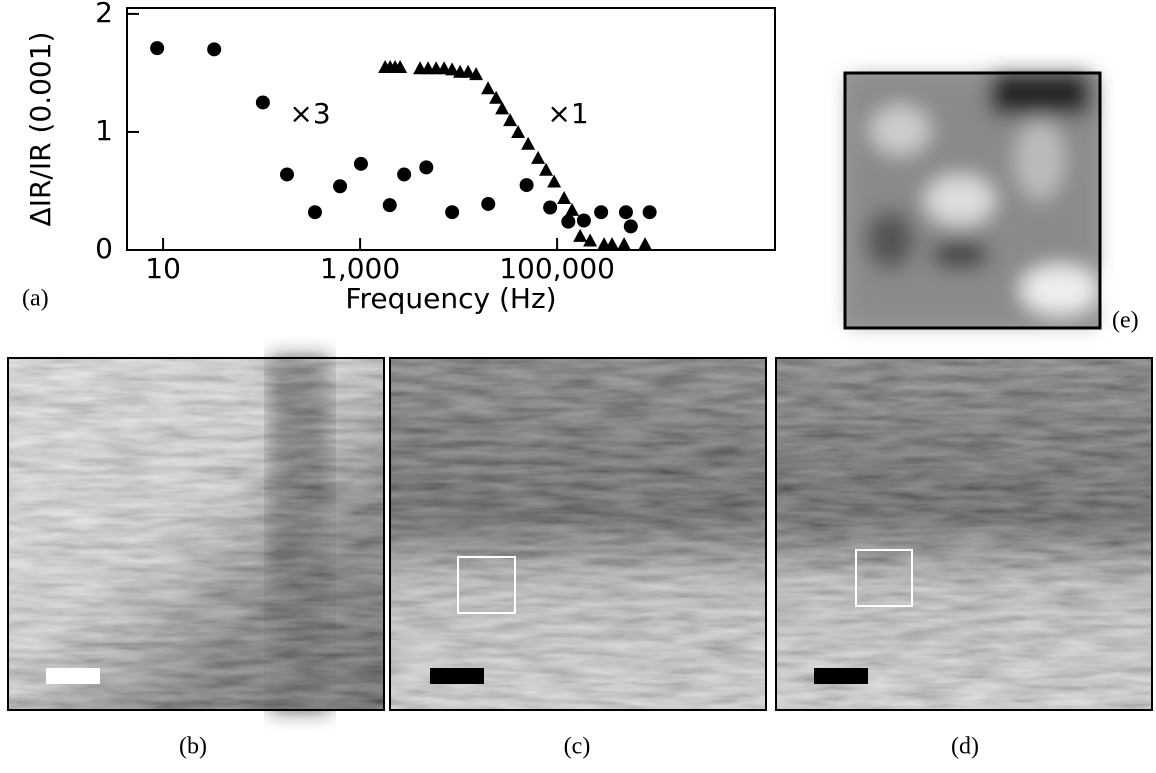 The image size is (1156, 773). What do you see at coordinates (578, 534) in the screenshot?
I see `image-c` at bounding box center [578, 534].